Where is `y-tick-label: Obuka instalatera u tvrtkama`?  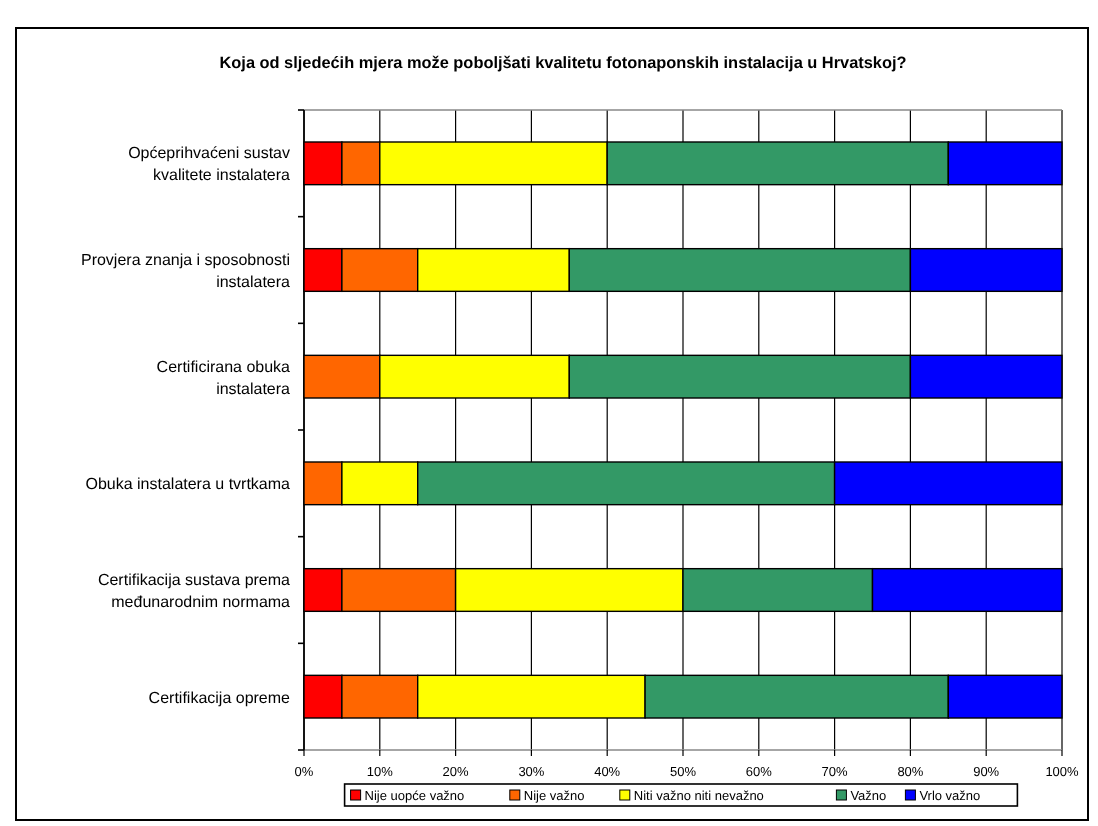 y-tick-label: Obuka instalatera u tvrtkama is located at coordinates (188, 484).